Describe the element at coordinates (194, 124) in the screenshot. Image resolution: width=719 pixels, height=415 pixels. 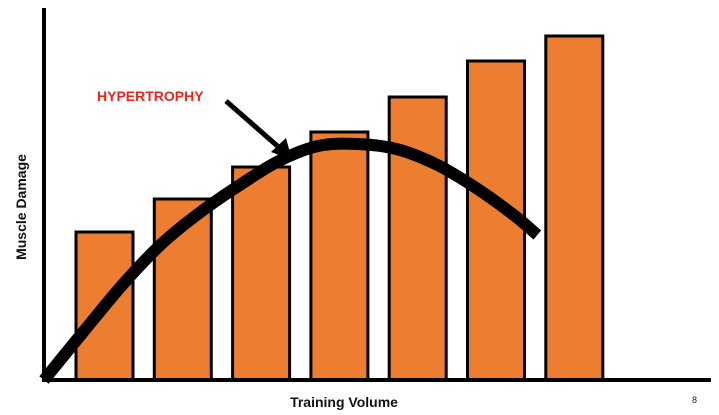
I see `annotation: HYPERTROPHY` at that location.